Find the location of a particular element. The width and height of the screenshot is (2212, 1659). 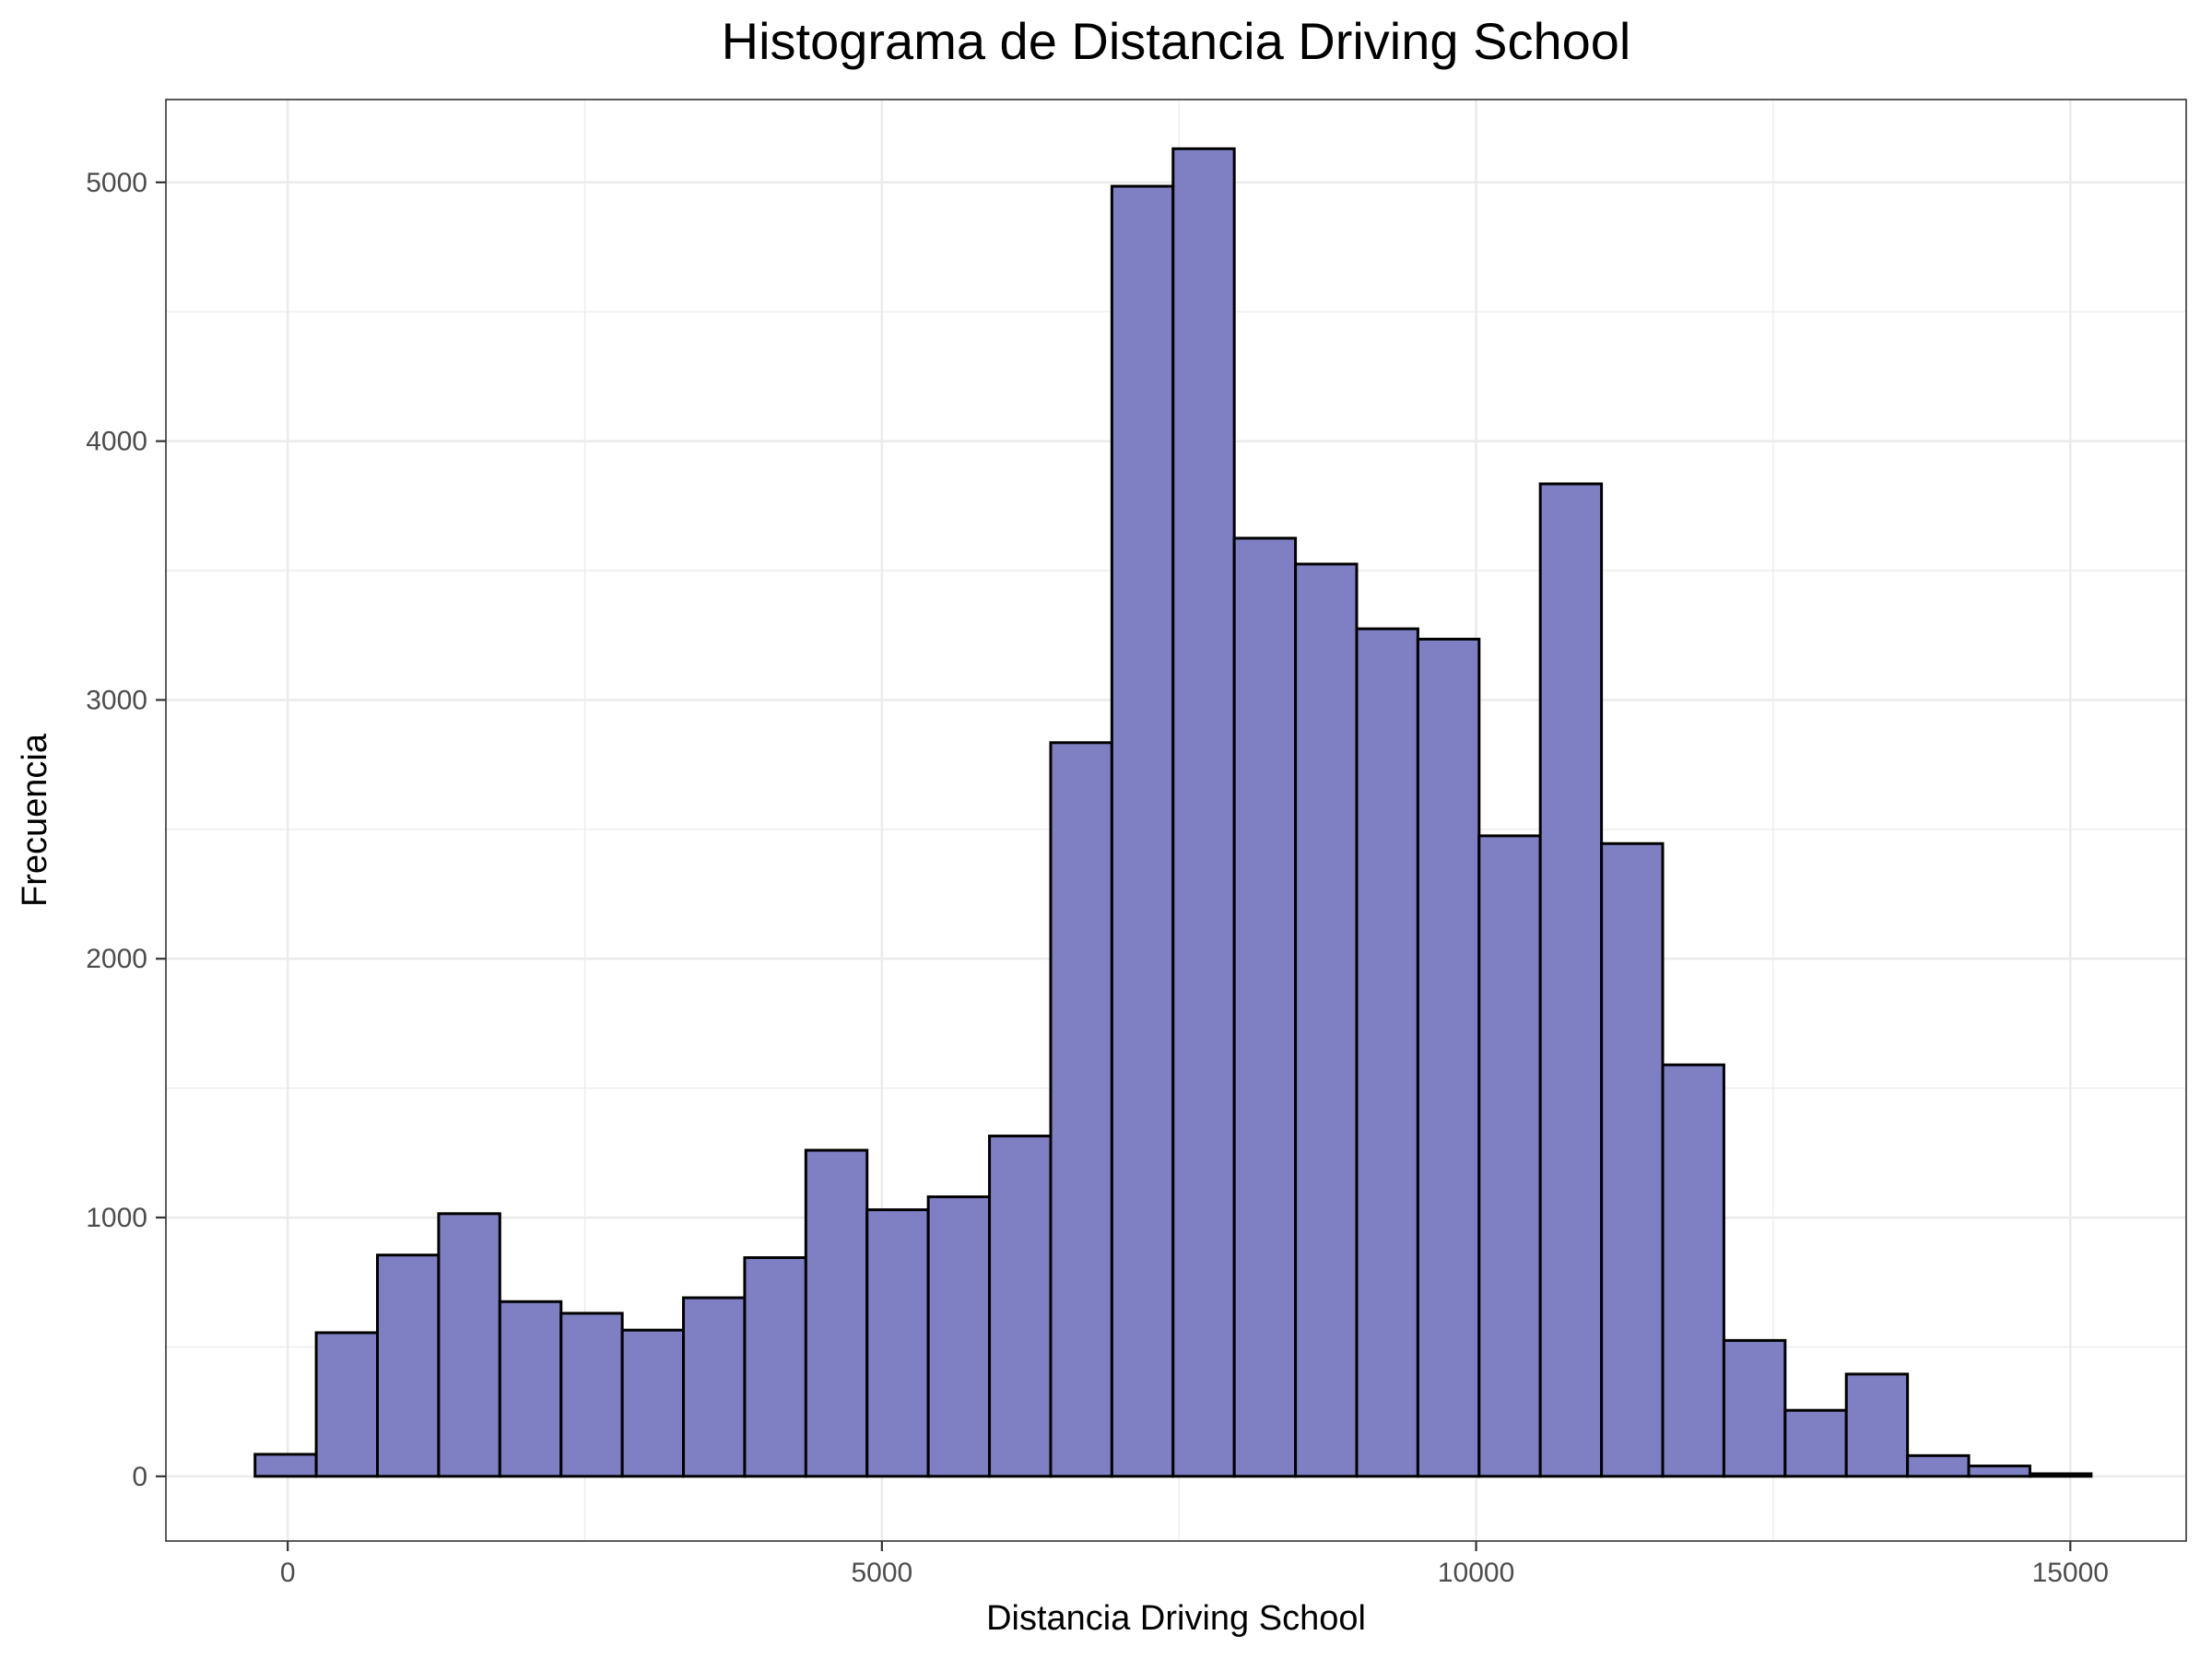

x-tick-label: 10000 is located at coordinates (1476, 1573).